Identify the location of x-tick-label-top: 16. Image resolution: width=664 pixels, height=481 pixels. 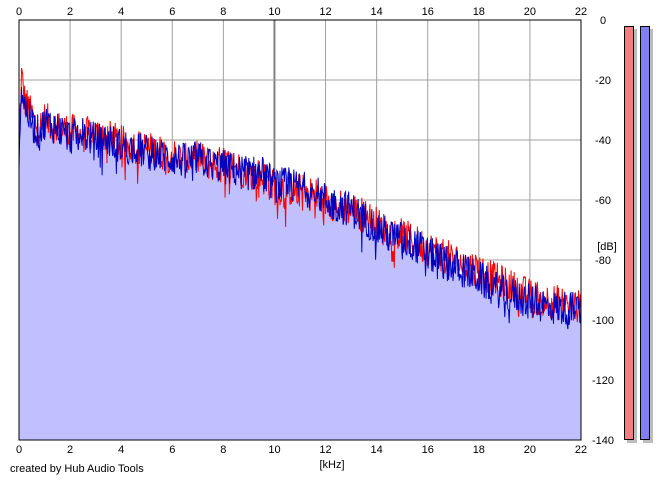
(428, 12).